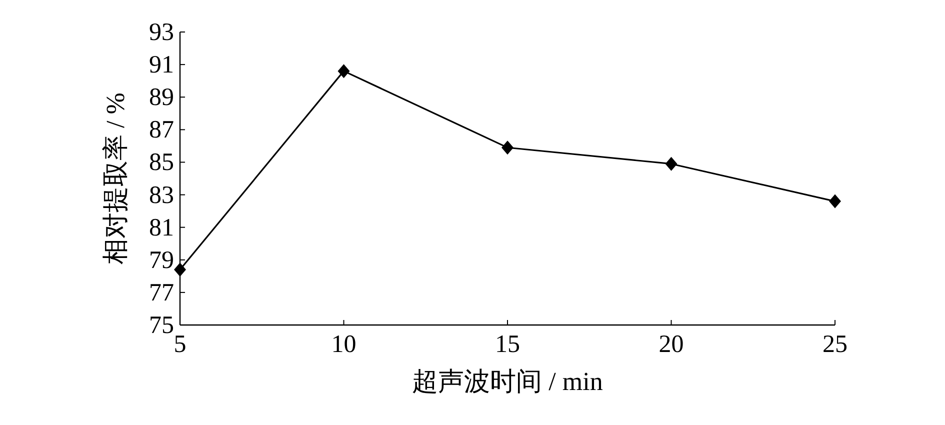  I want to click on x-tick-label: 15, so click(507, 344).